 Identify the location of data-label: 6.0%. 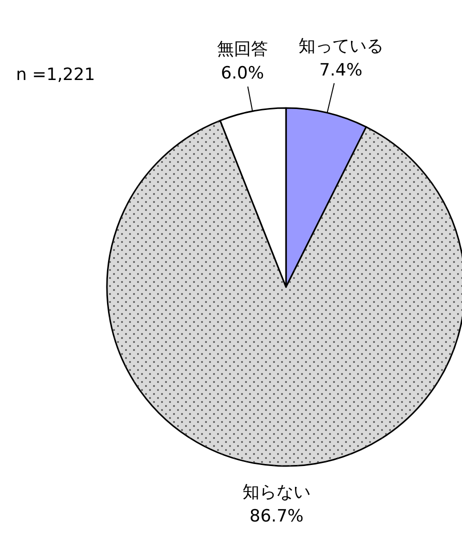
(242, 73).